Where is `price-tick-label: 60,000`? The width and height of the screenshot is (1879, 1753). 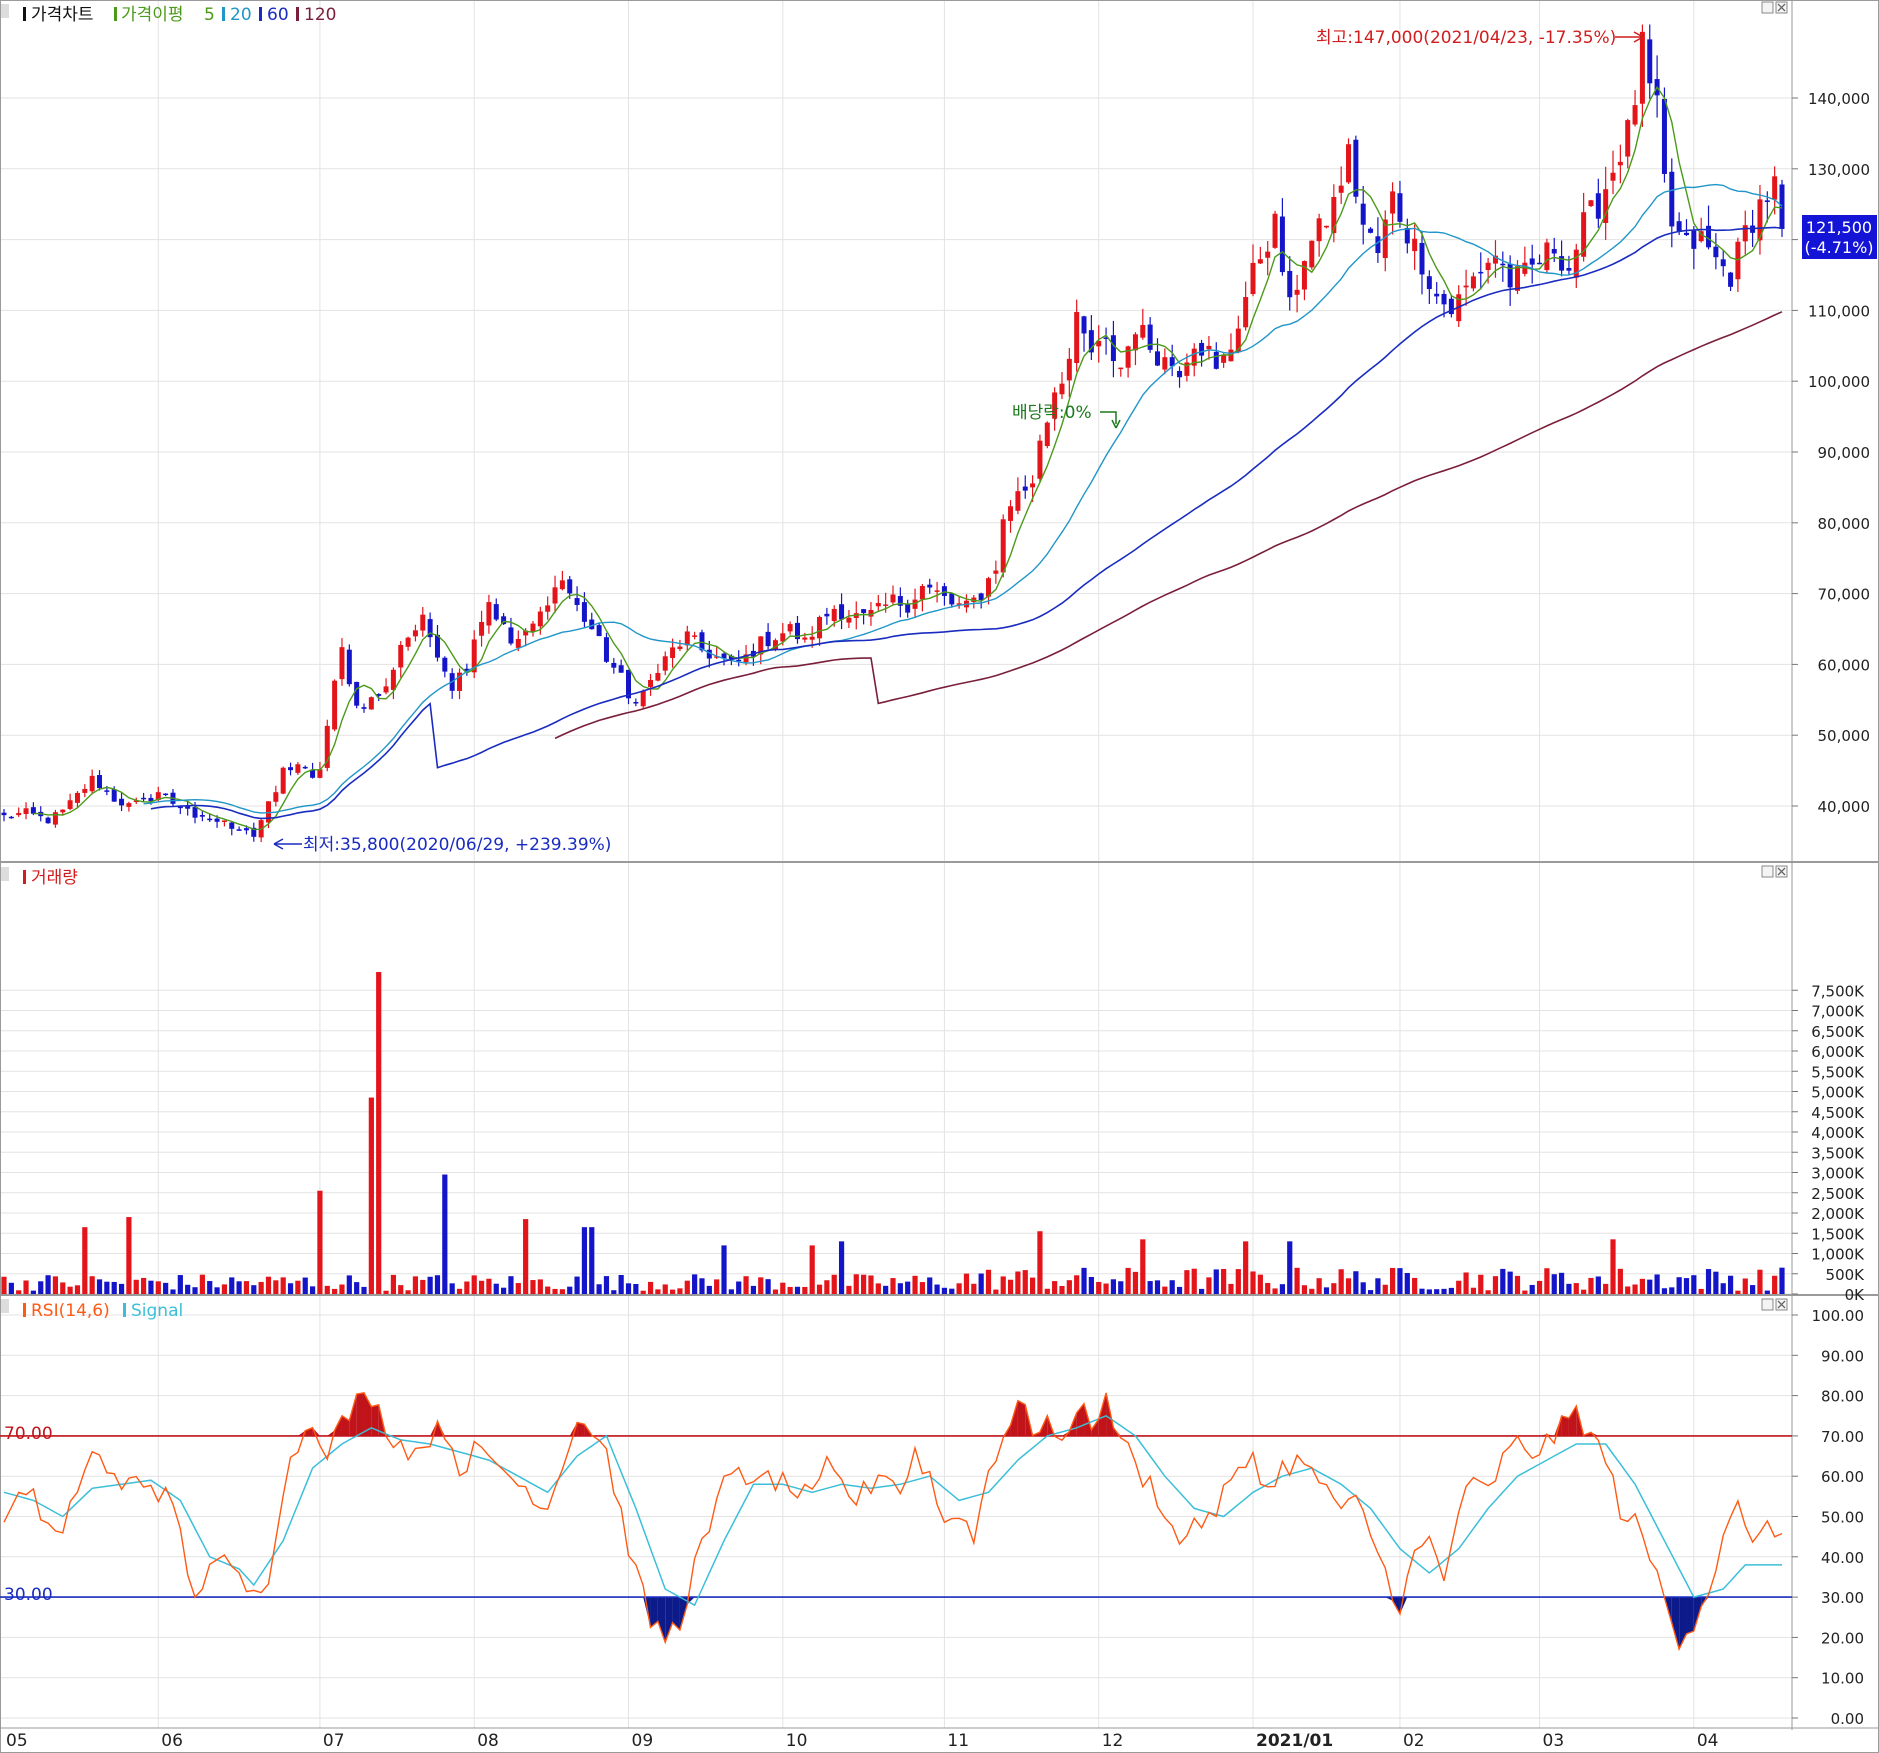
price-tick-label: 60,000 is located at coordinates (1844, 665).